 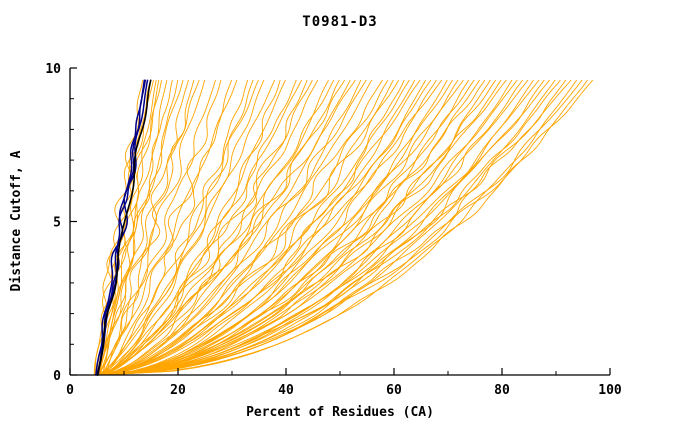 What do you see at coordinates (502, 390) in the screenshot?
I see `x-tick-label: 80` at bounding box center [502, 390].